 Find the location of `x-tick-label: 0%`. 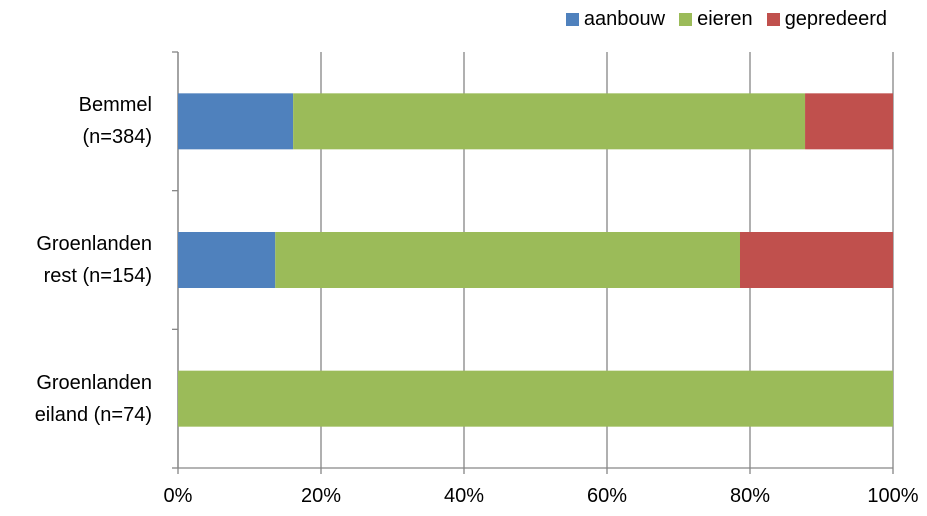

x-tick-label: 0% is located at coordinates (178, 496).